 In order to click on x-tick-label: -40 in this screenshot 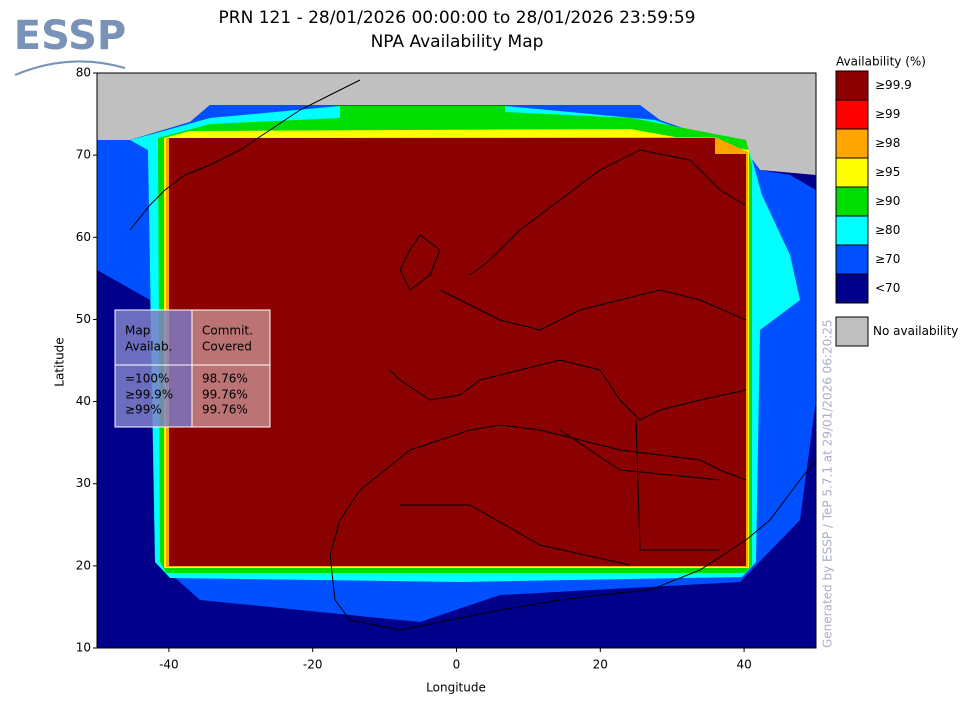, I will do `click(169, 665)`.